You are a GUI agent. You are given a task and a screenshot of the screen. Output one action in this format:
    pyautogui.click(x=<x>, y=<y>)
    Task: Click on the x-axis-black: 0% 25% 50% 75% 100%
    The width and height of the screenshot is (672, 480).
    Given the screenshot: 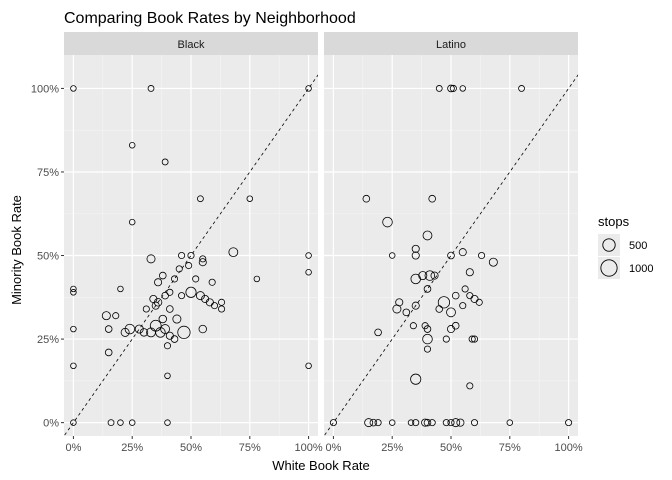 What is the action you would take?
    pyautogui.click(x=194, y=445)
    